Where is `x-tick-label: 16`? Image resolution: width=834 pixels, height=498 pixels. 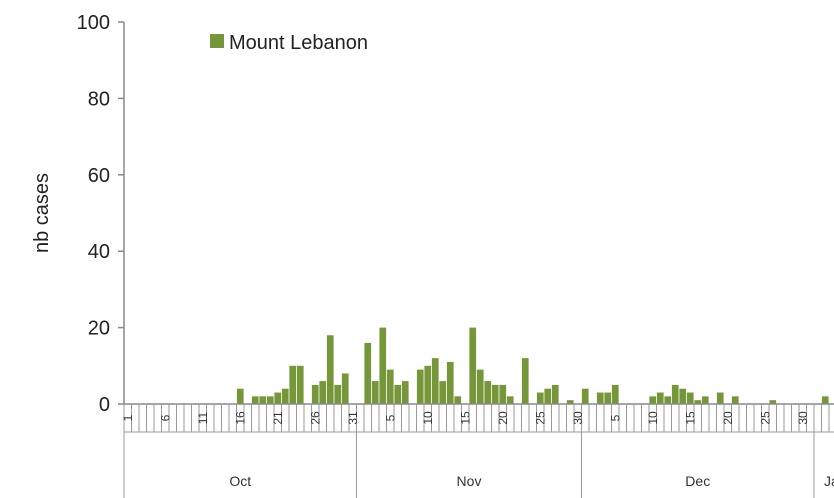
x-tick-label: 16 is located at coordinates (240, 418).